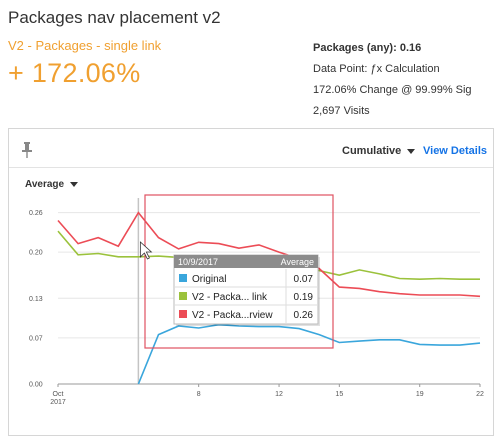 Image resolution: width=500 pixels, height=442 pixels. Describe the element at coordinates (455, 151) in the screenshot. I see `view-details-link: View Details` at that location.